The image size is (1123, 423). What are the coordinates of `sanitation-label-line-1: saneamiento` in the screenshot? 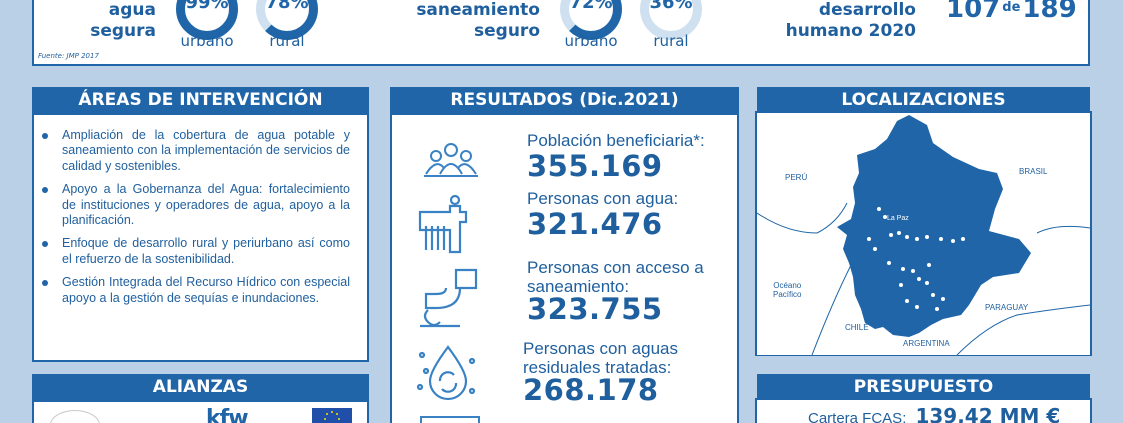 It's located at (478, 10).